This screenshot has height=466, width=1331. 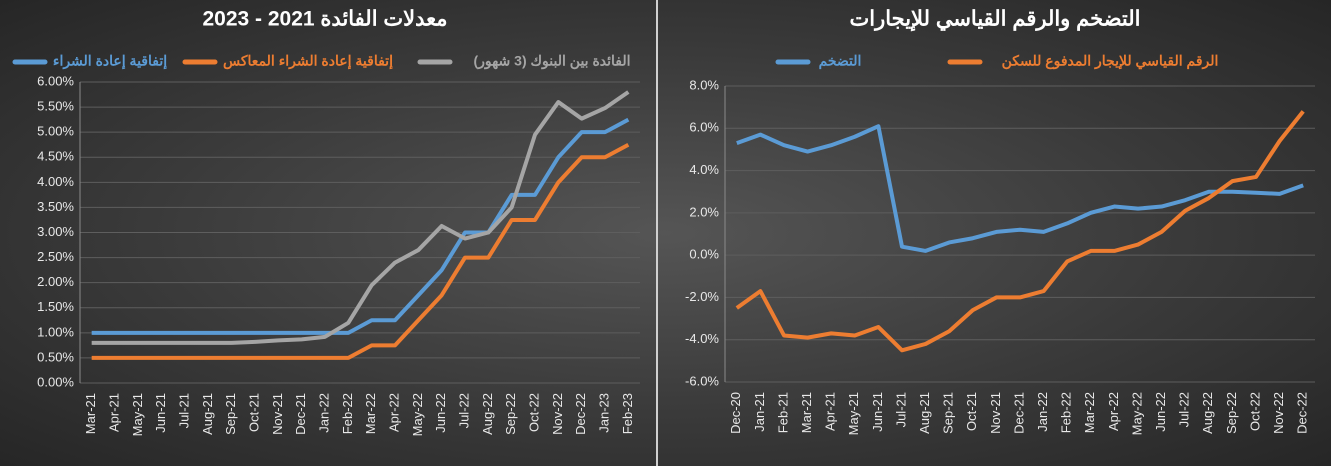 I want to click on y-tick-label: 4.50%, so click(x=55, y=156).